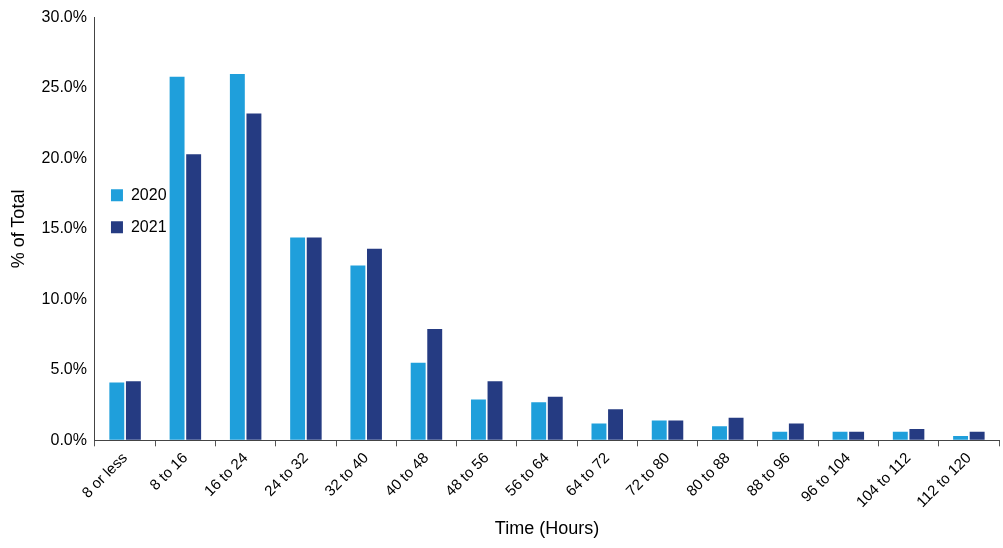 The image size is (1003, 548). I want to click on y-tick-label: 0.0%, so click(68, 439).